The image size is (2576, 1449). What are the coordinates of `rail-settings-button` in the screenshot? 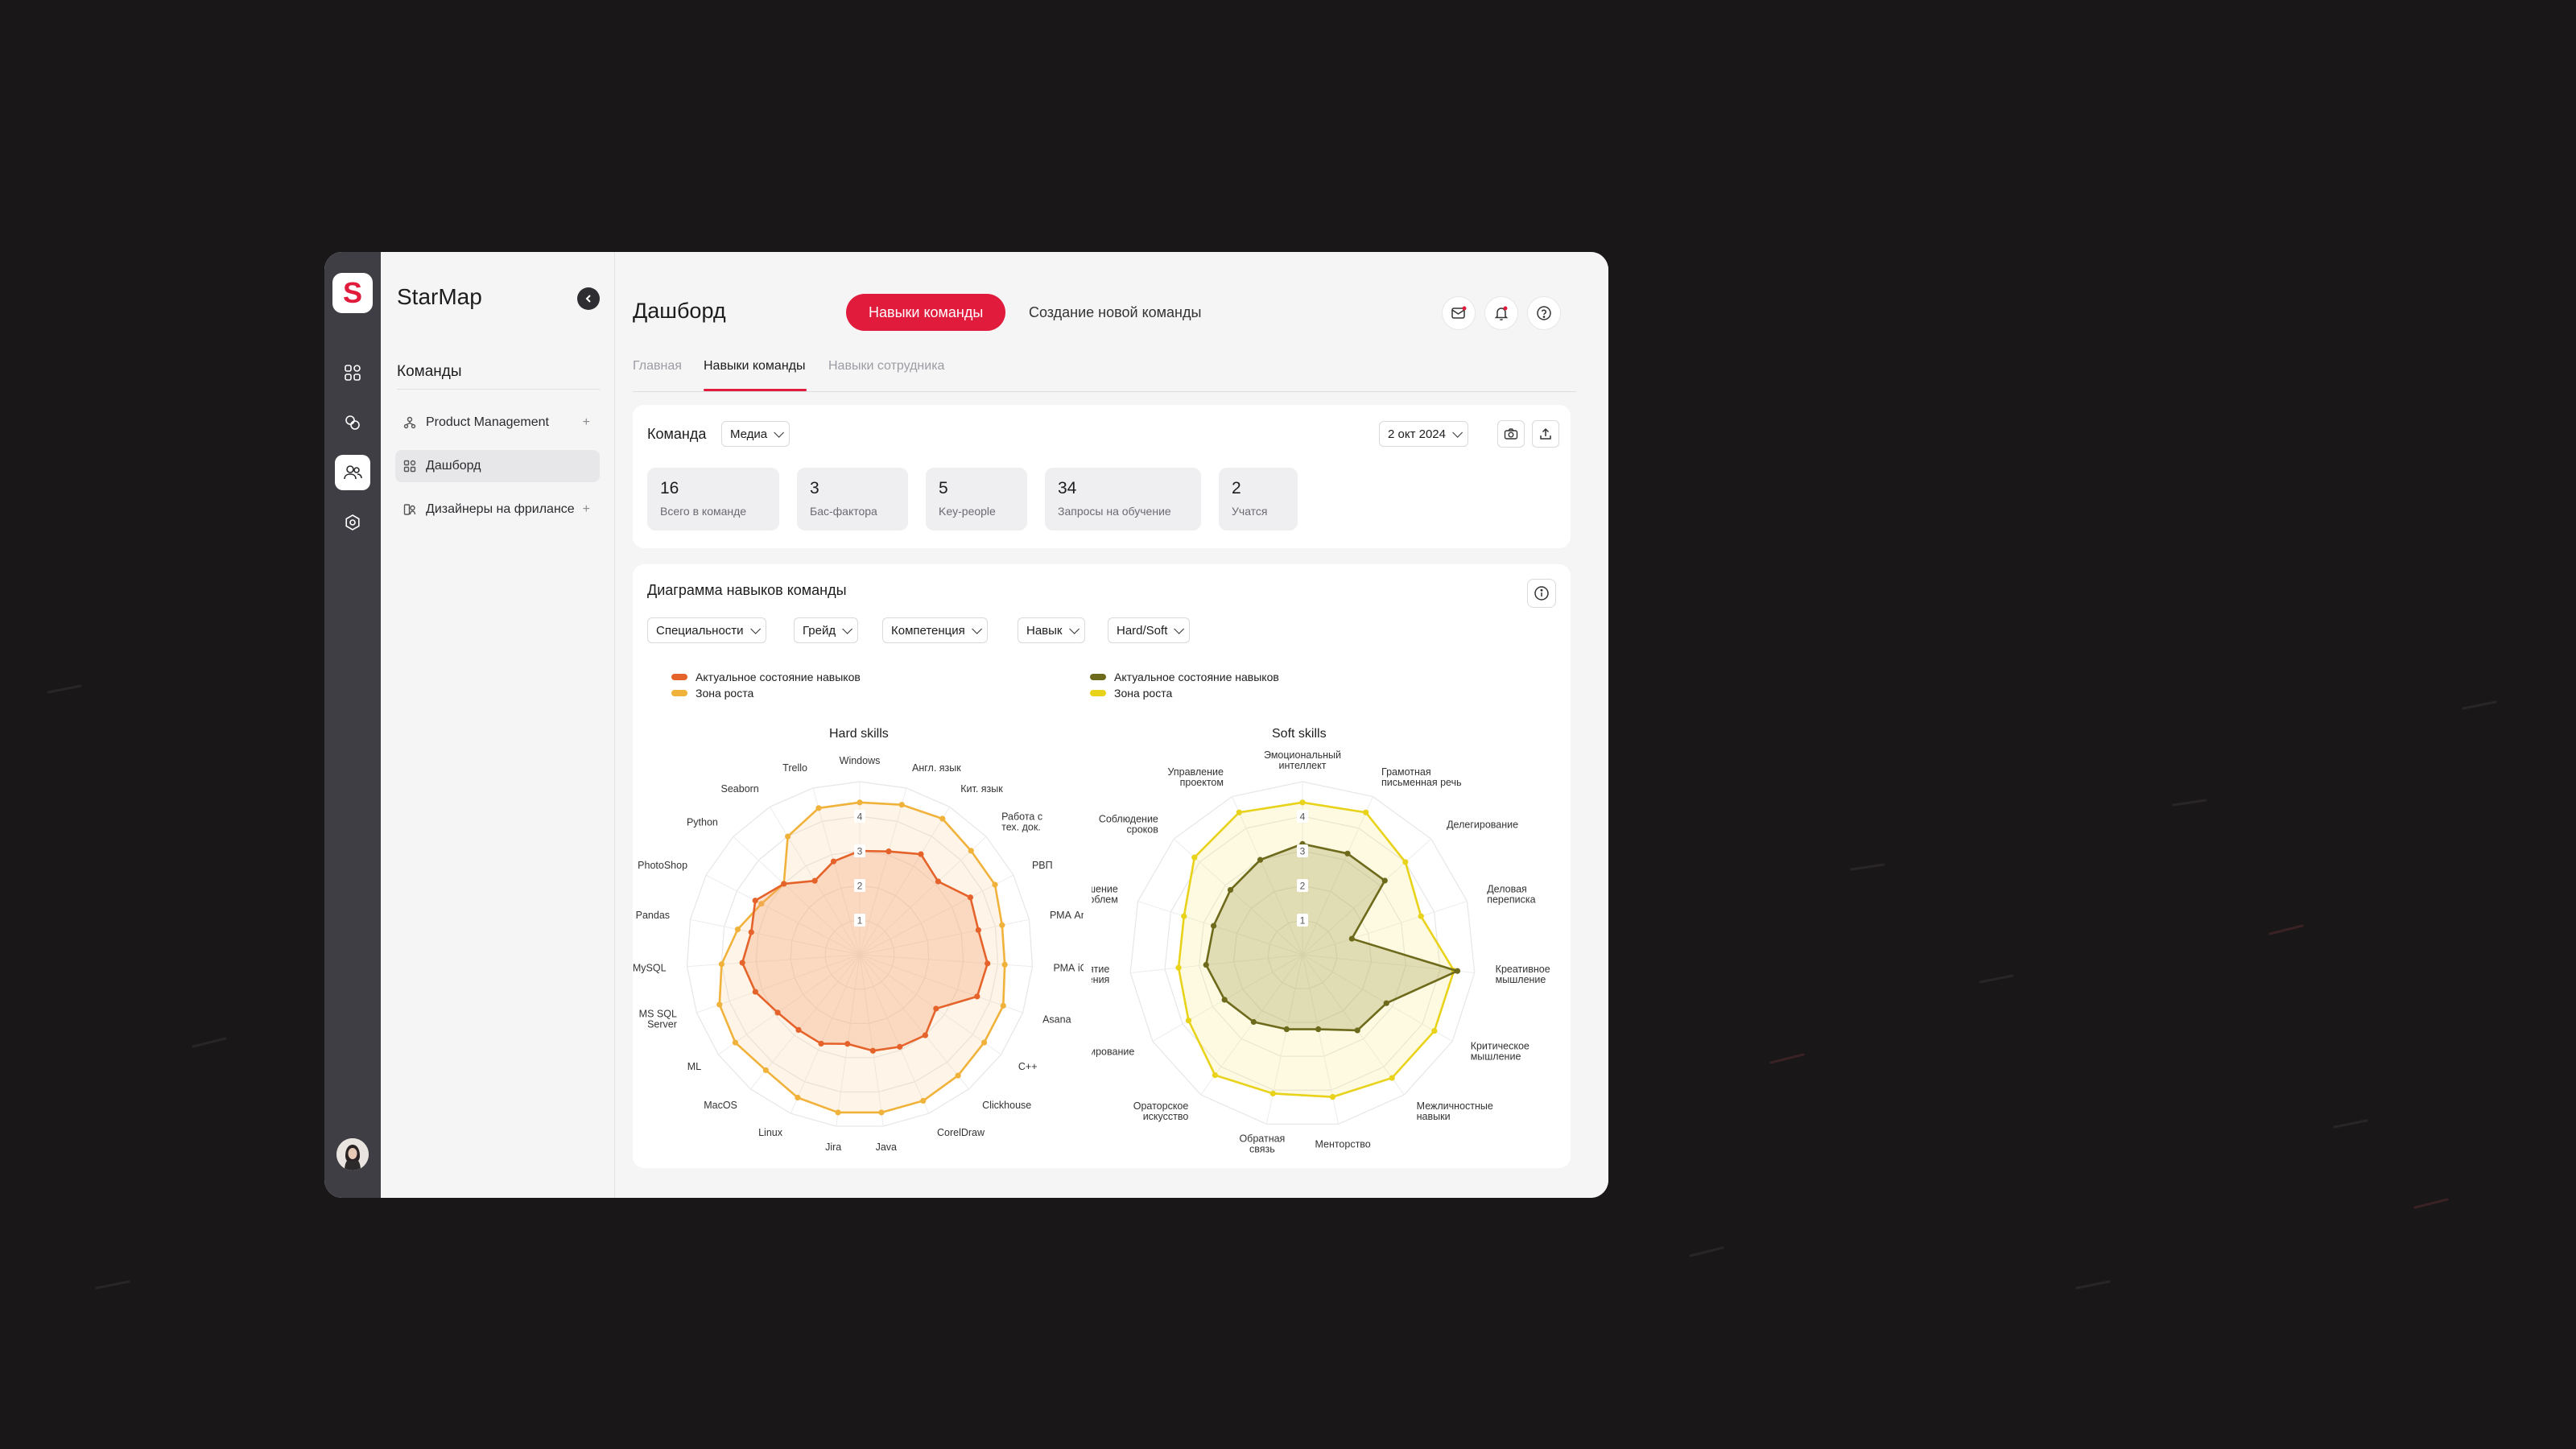 It's located at (352, 522).